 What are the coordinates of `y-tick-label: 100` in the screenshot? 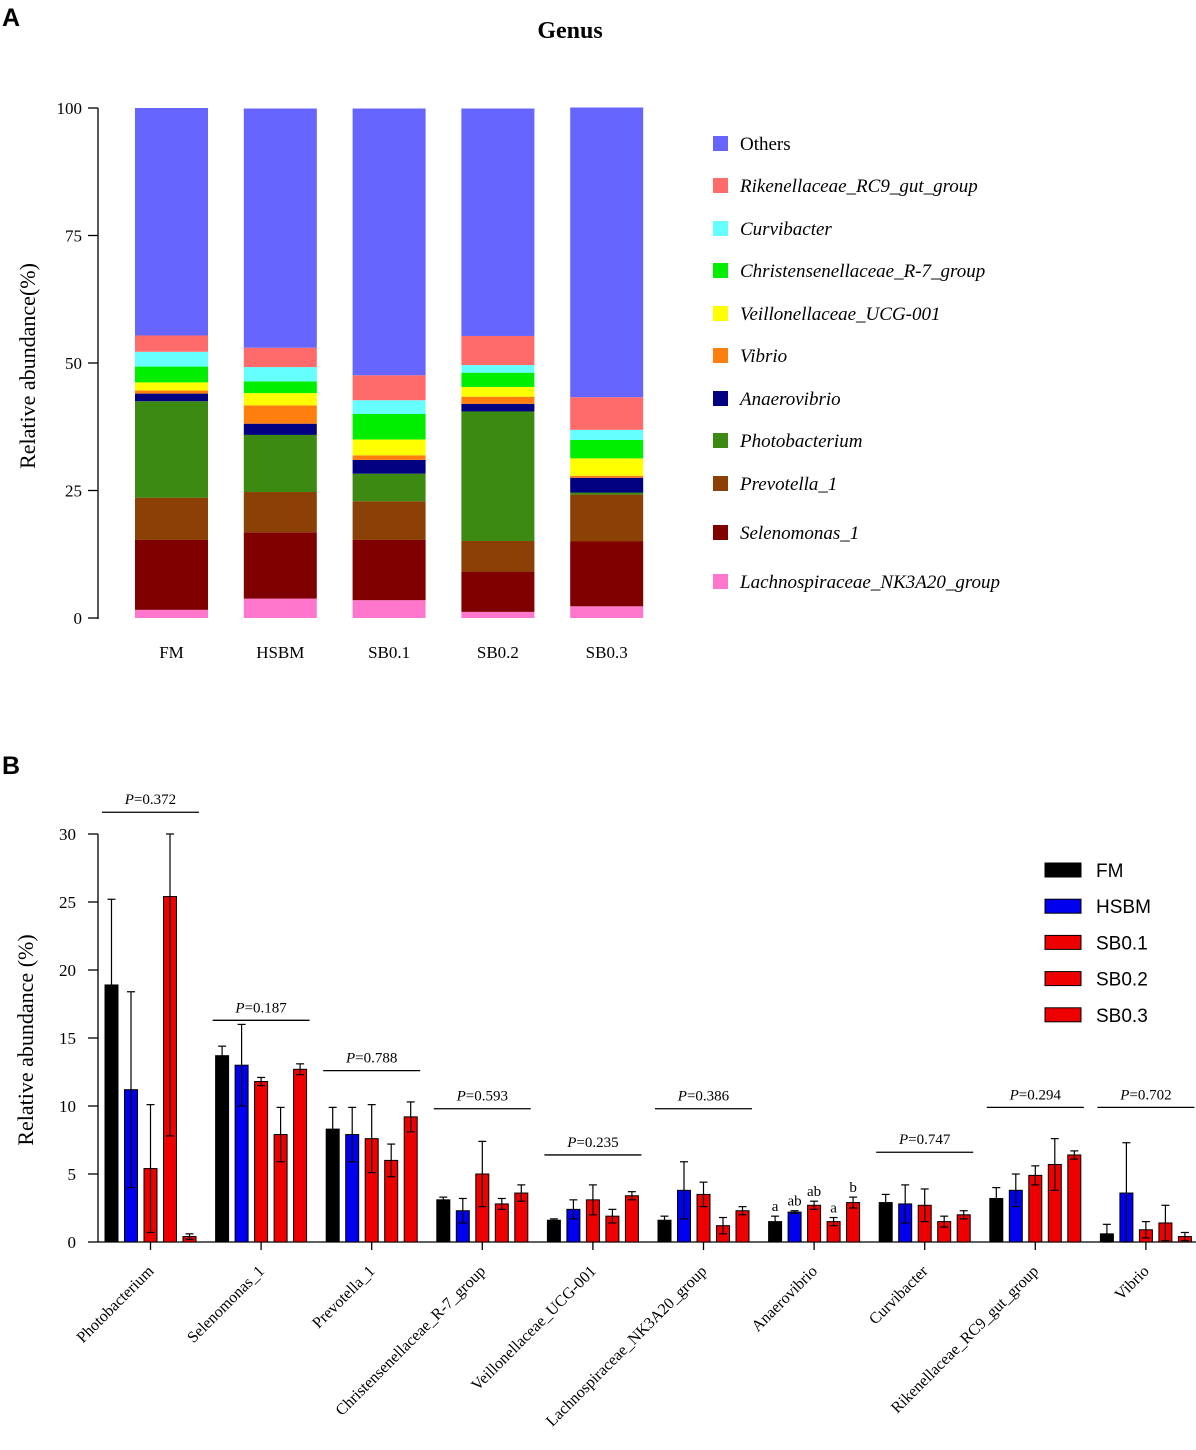 It's located at (70, 108).